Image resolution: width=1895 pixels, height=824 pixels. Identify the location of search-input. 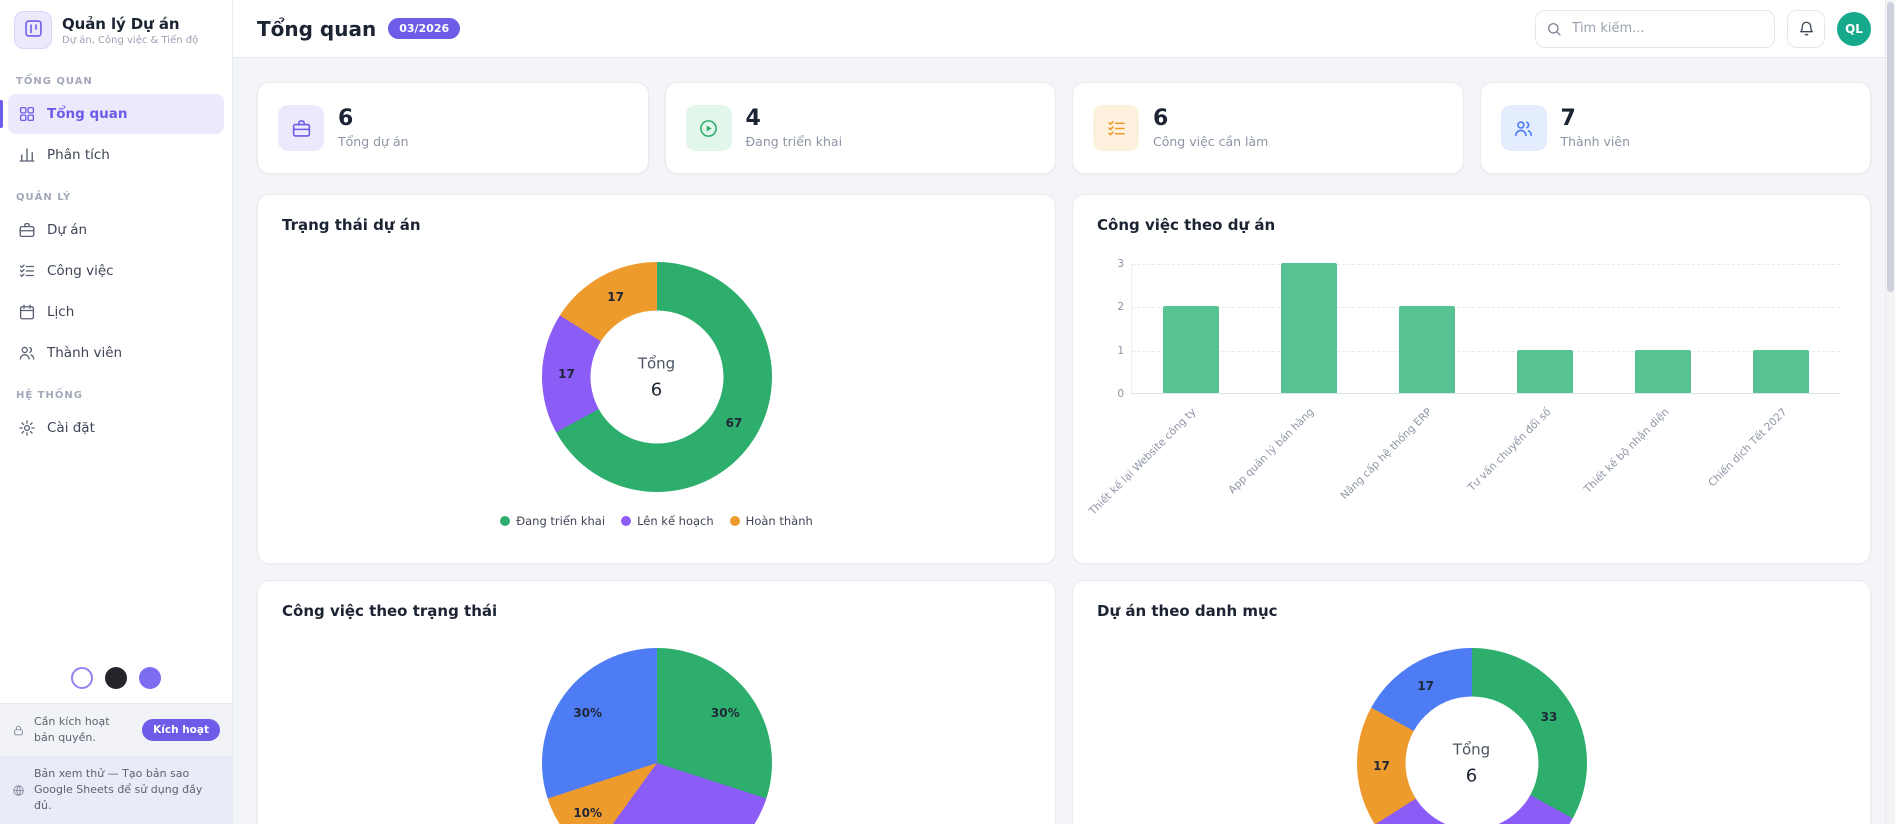
(1655, 28).